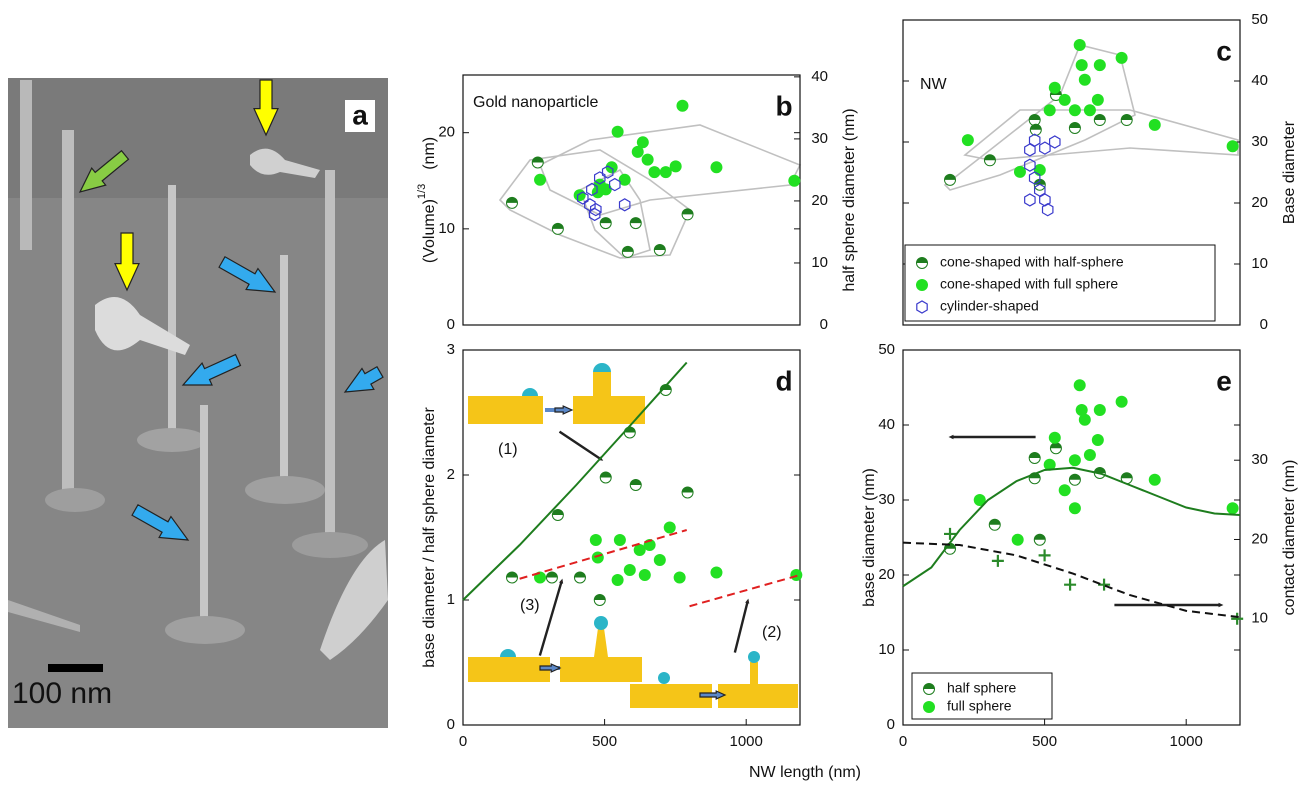 The image size is (1308, 785). What do you see at coordinates (989, 306) in the screenshot?
I see `legend-label: cylinder-shaped` at bounding box center [989, 306].